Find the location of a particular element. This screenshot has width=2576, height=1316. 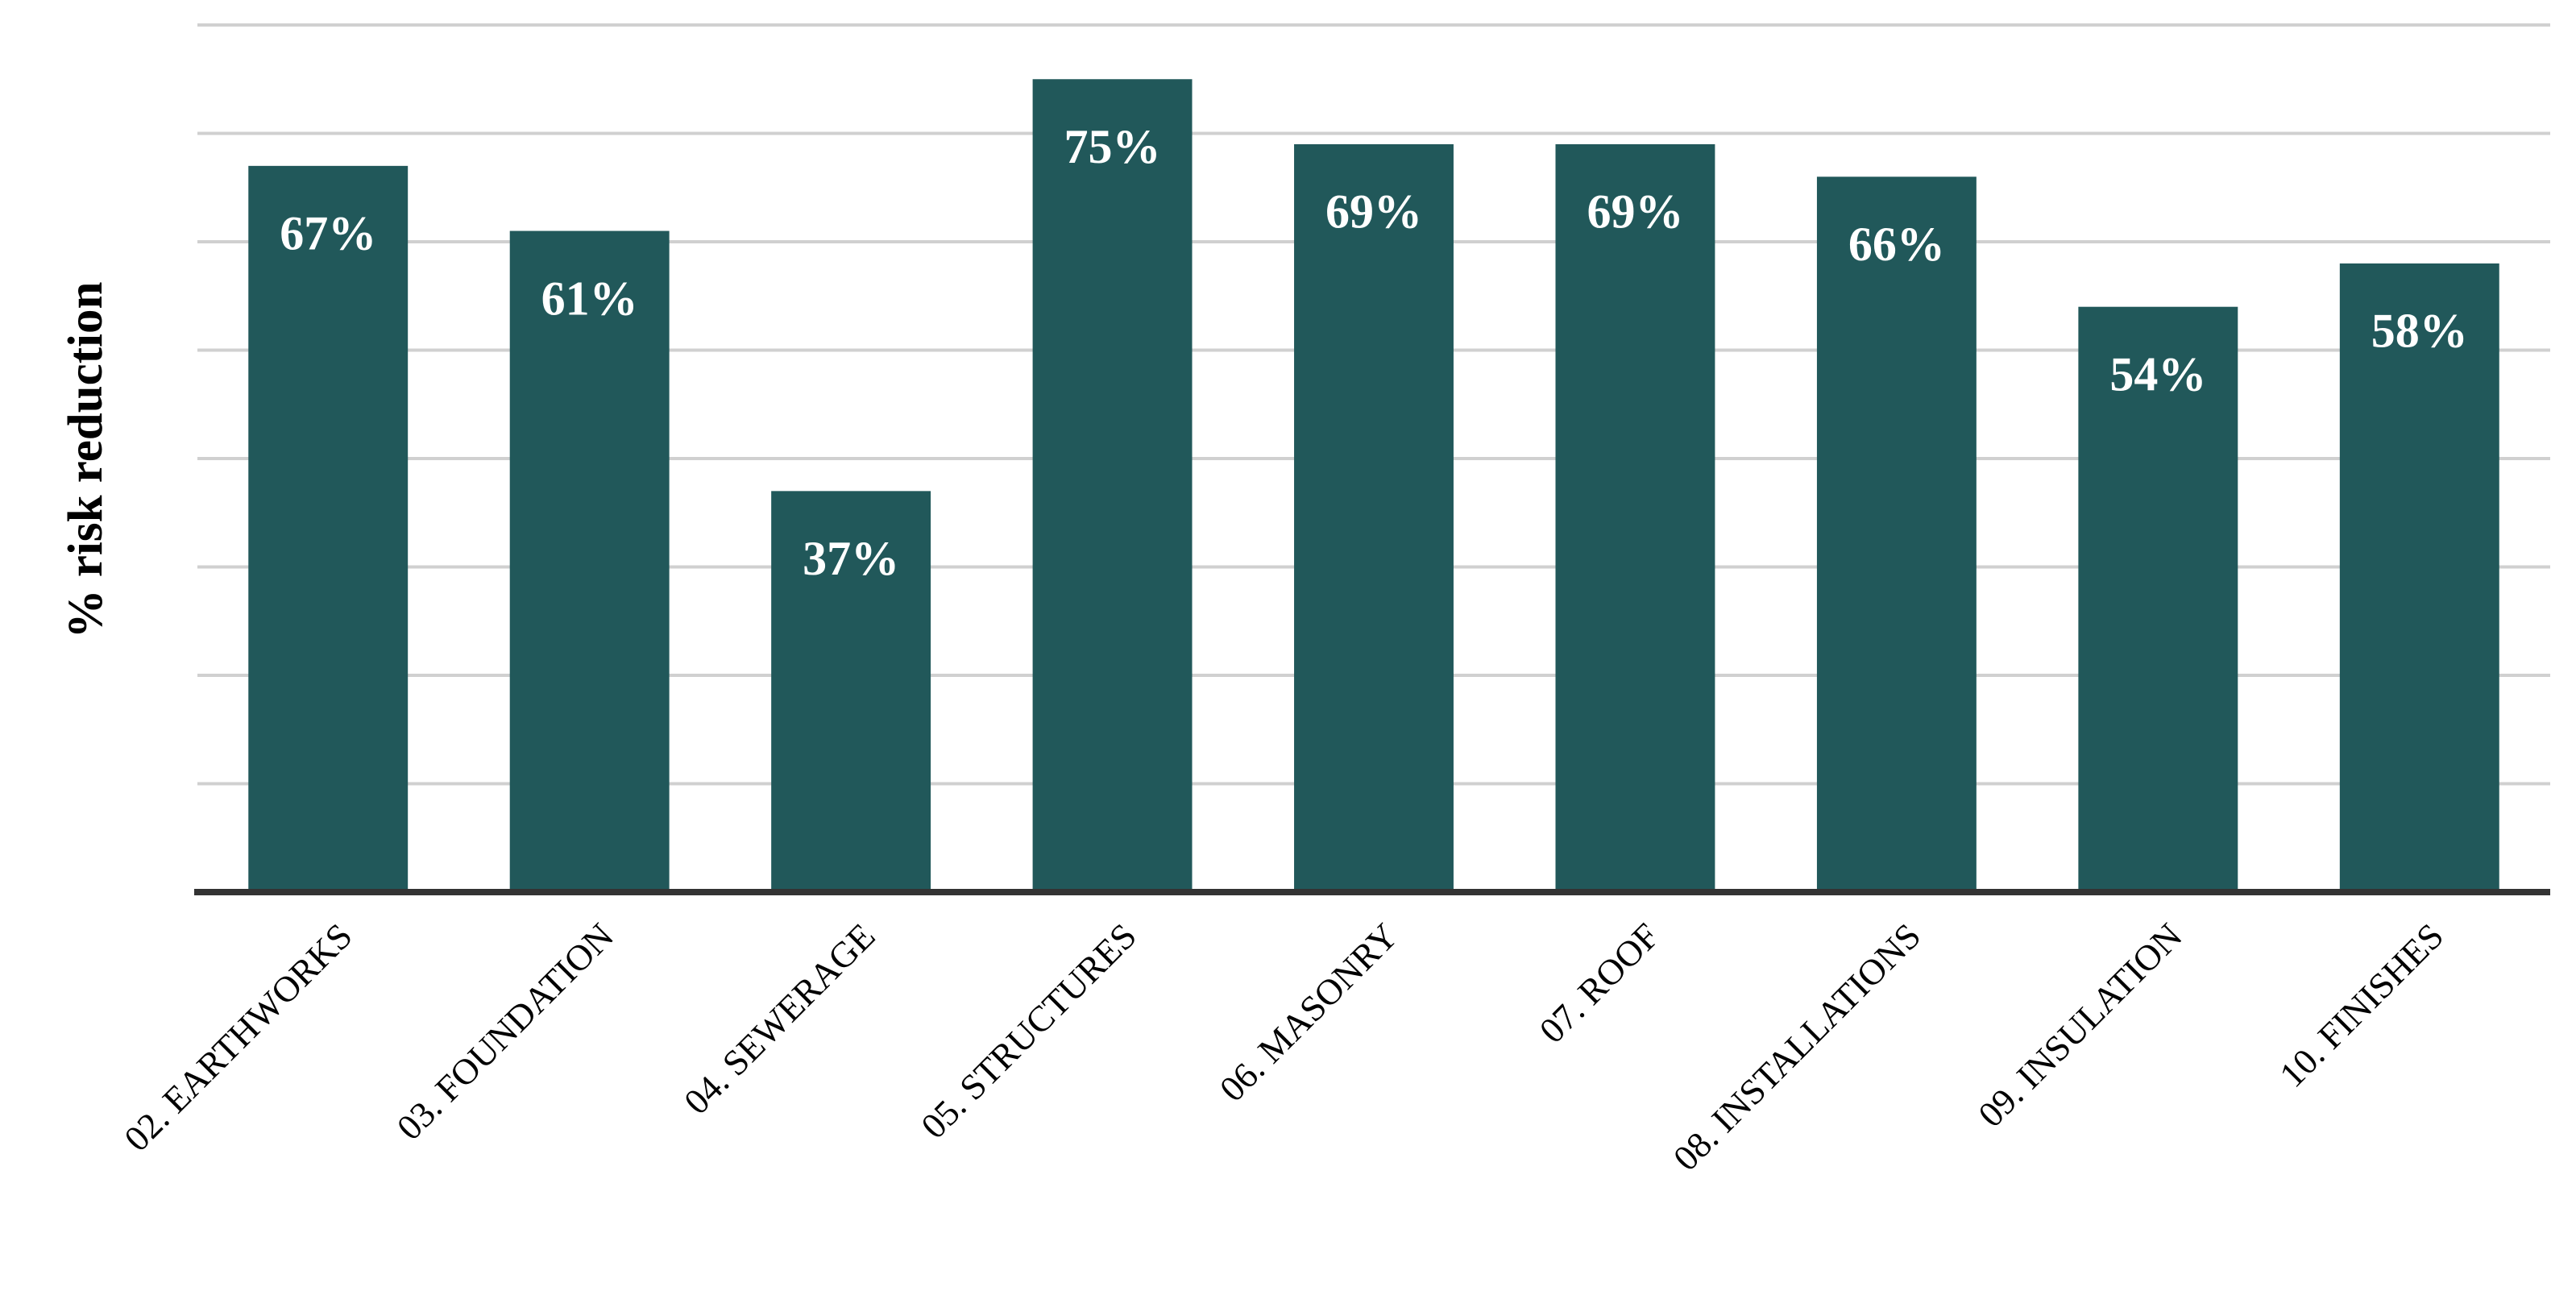

x-tick-label: 06. MASONRY is located at coordinates (1308, 1012).